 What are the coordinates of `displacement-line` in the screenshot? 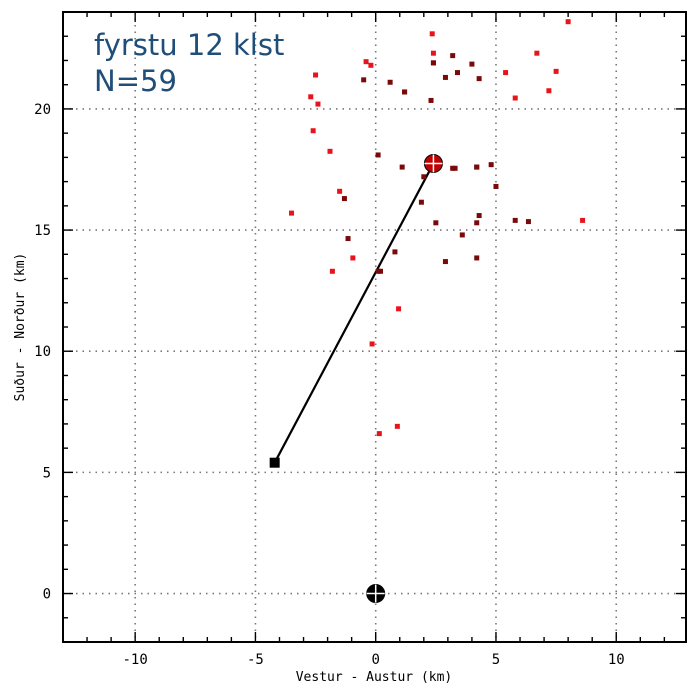 It's located at (354, 313).